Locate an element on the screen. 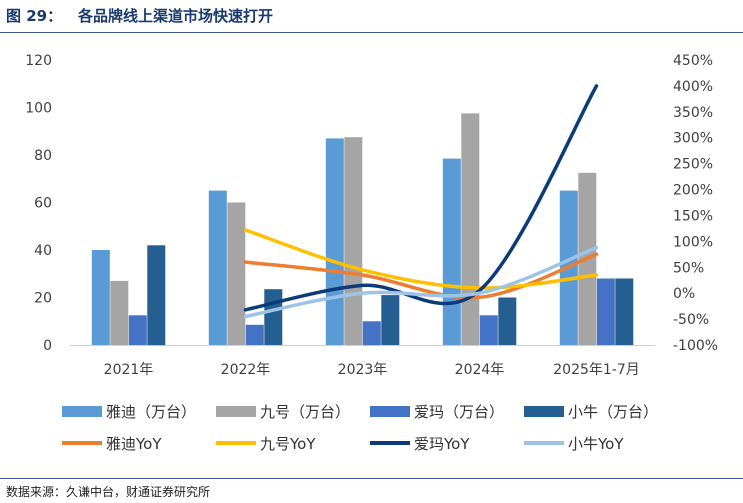 The width and height of the screenshot is (743, 503). y-left-tick-label: 120 is located at coordinates (38, 61).